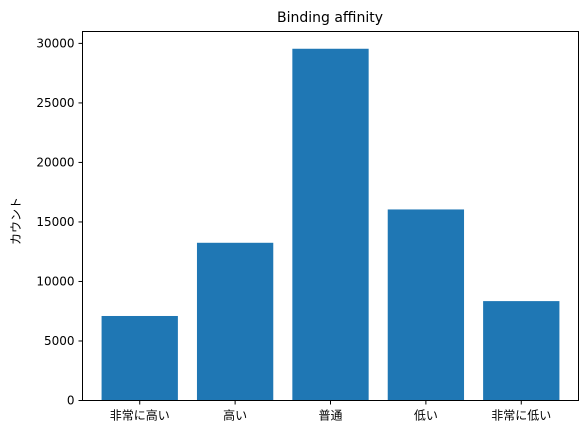 The image size is (588, 433). What do you see at coordinates (55, 222) in the screenshot?
I see `y-tick-label: 15000` at bounding box center [55, 222].